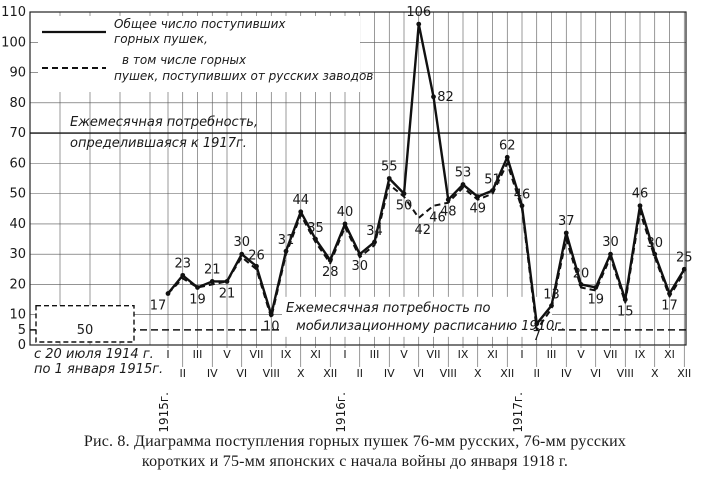 This screenshot has width=701, height=481. Describe the element at coordinates (241, 373) in the screenshot. I see `month-label: VI` at that location.